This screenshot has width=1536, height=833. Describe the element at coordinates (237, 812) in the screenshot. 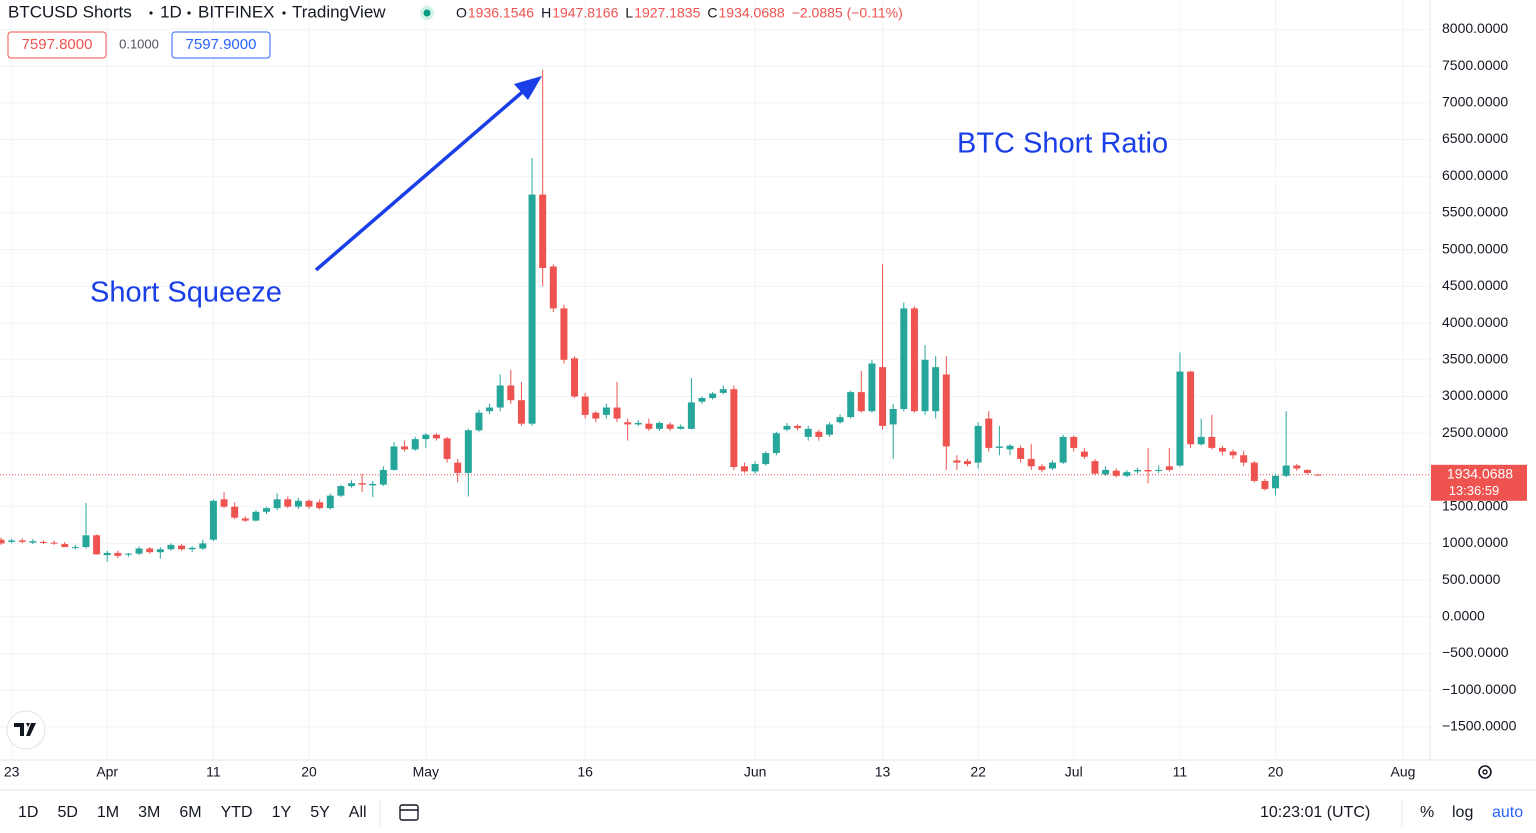

I see `range-button: YTD` at that location.